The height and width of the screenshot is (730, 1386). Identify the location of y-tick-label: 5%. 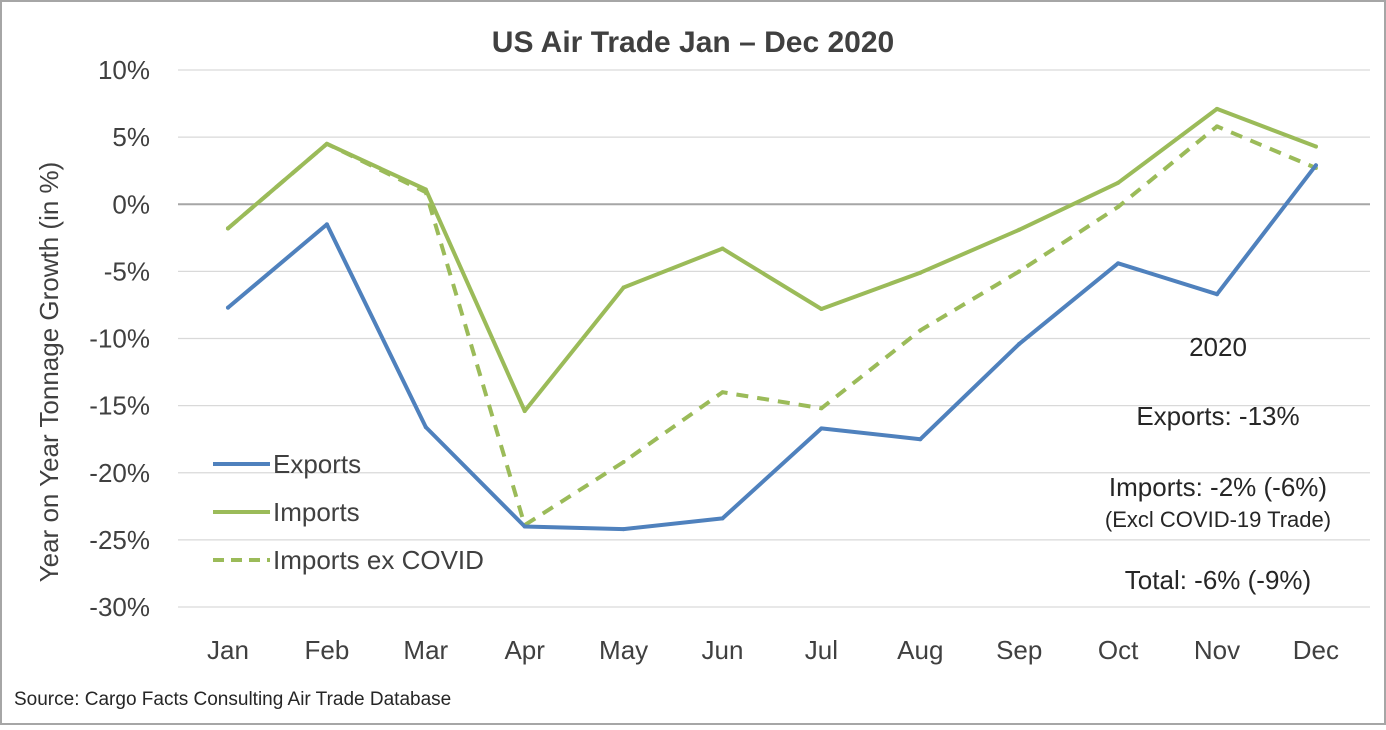
(131, 137).